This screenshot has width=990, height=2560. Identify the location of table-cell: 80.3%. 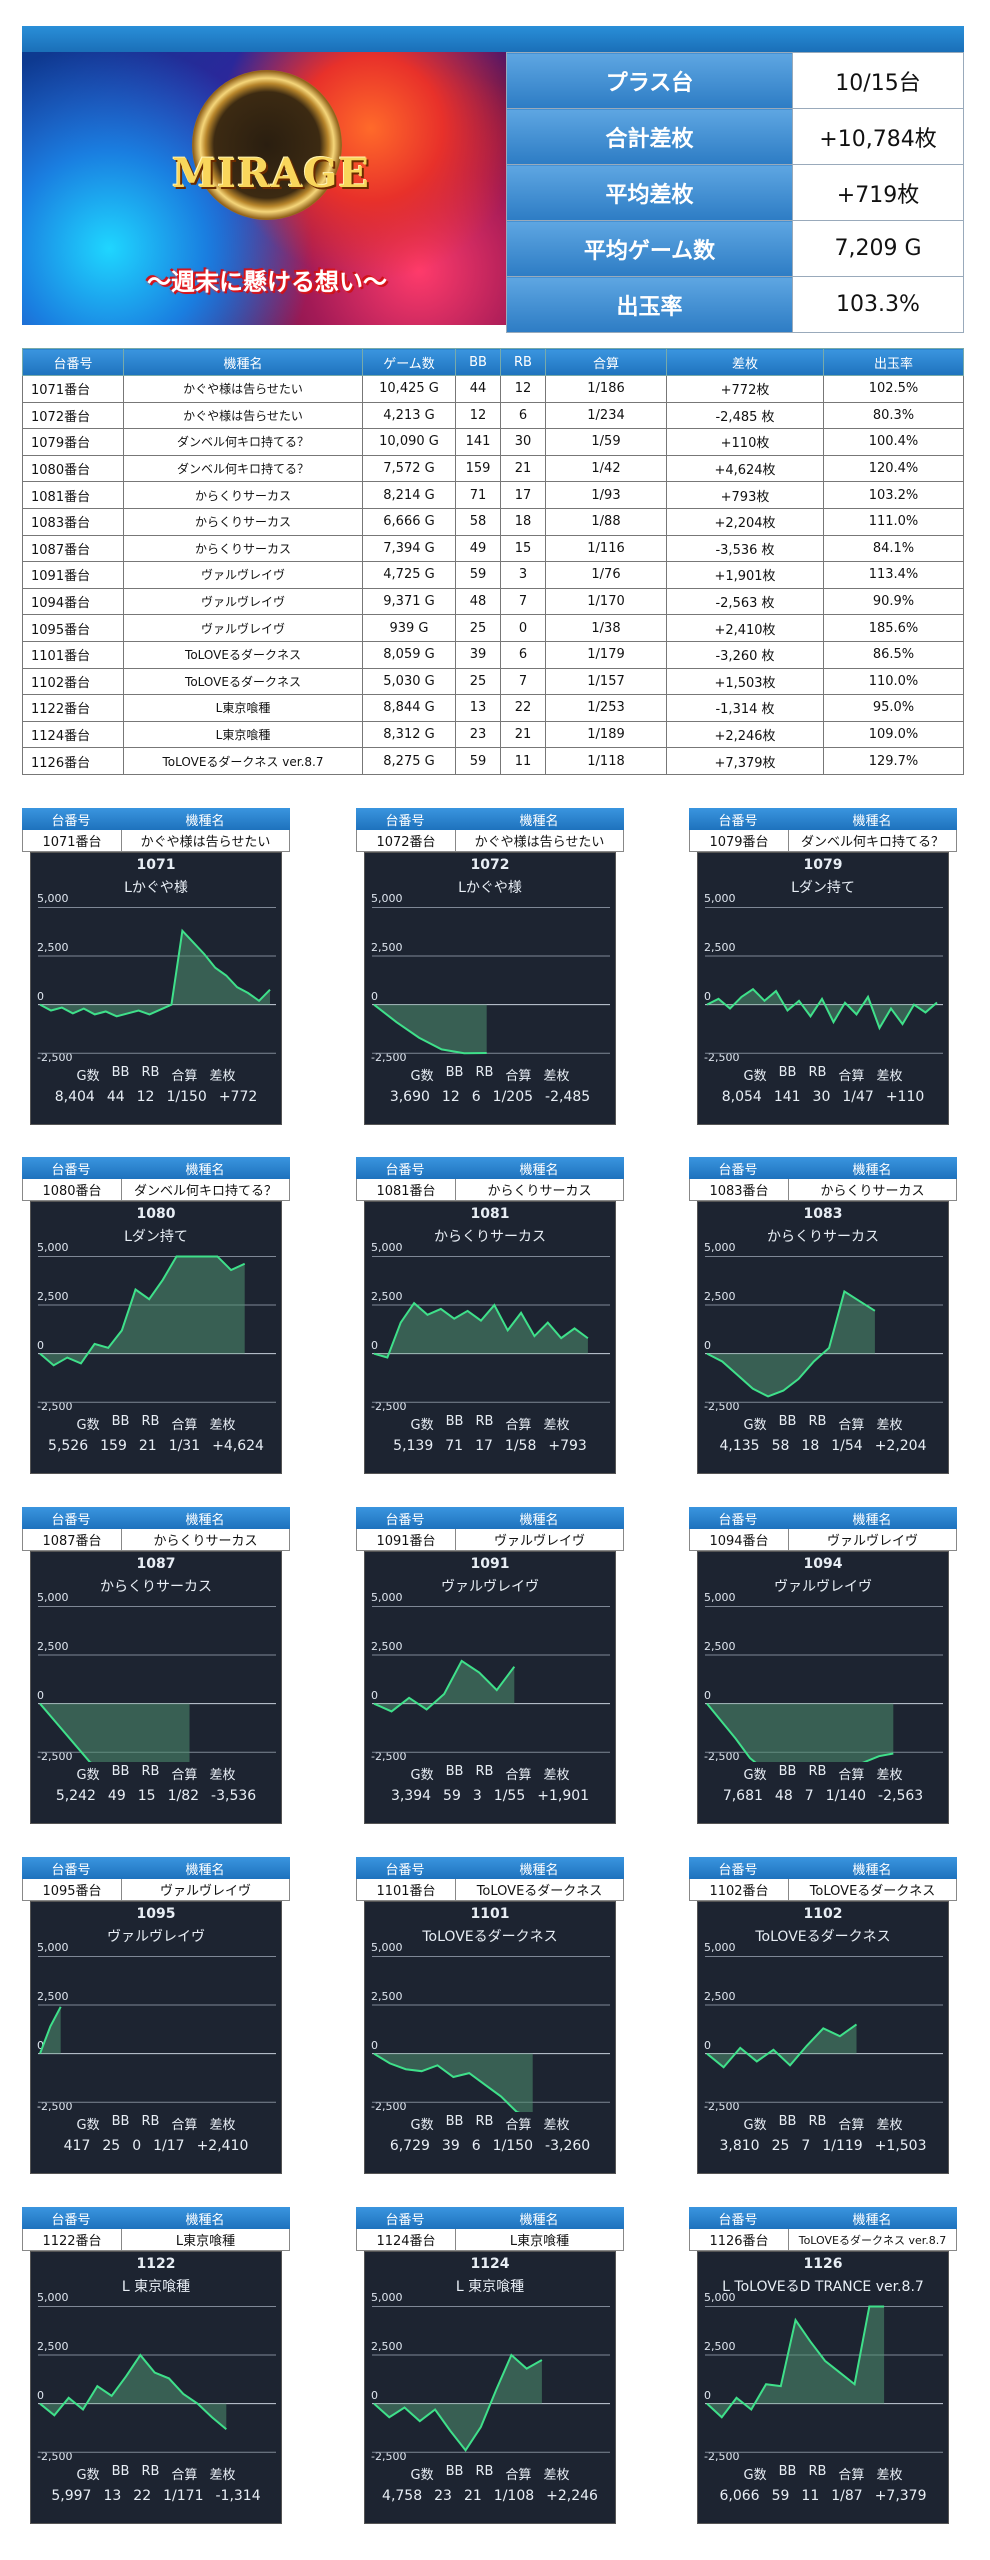
(893, 415).